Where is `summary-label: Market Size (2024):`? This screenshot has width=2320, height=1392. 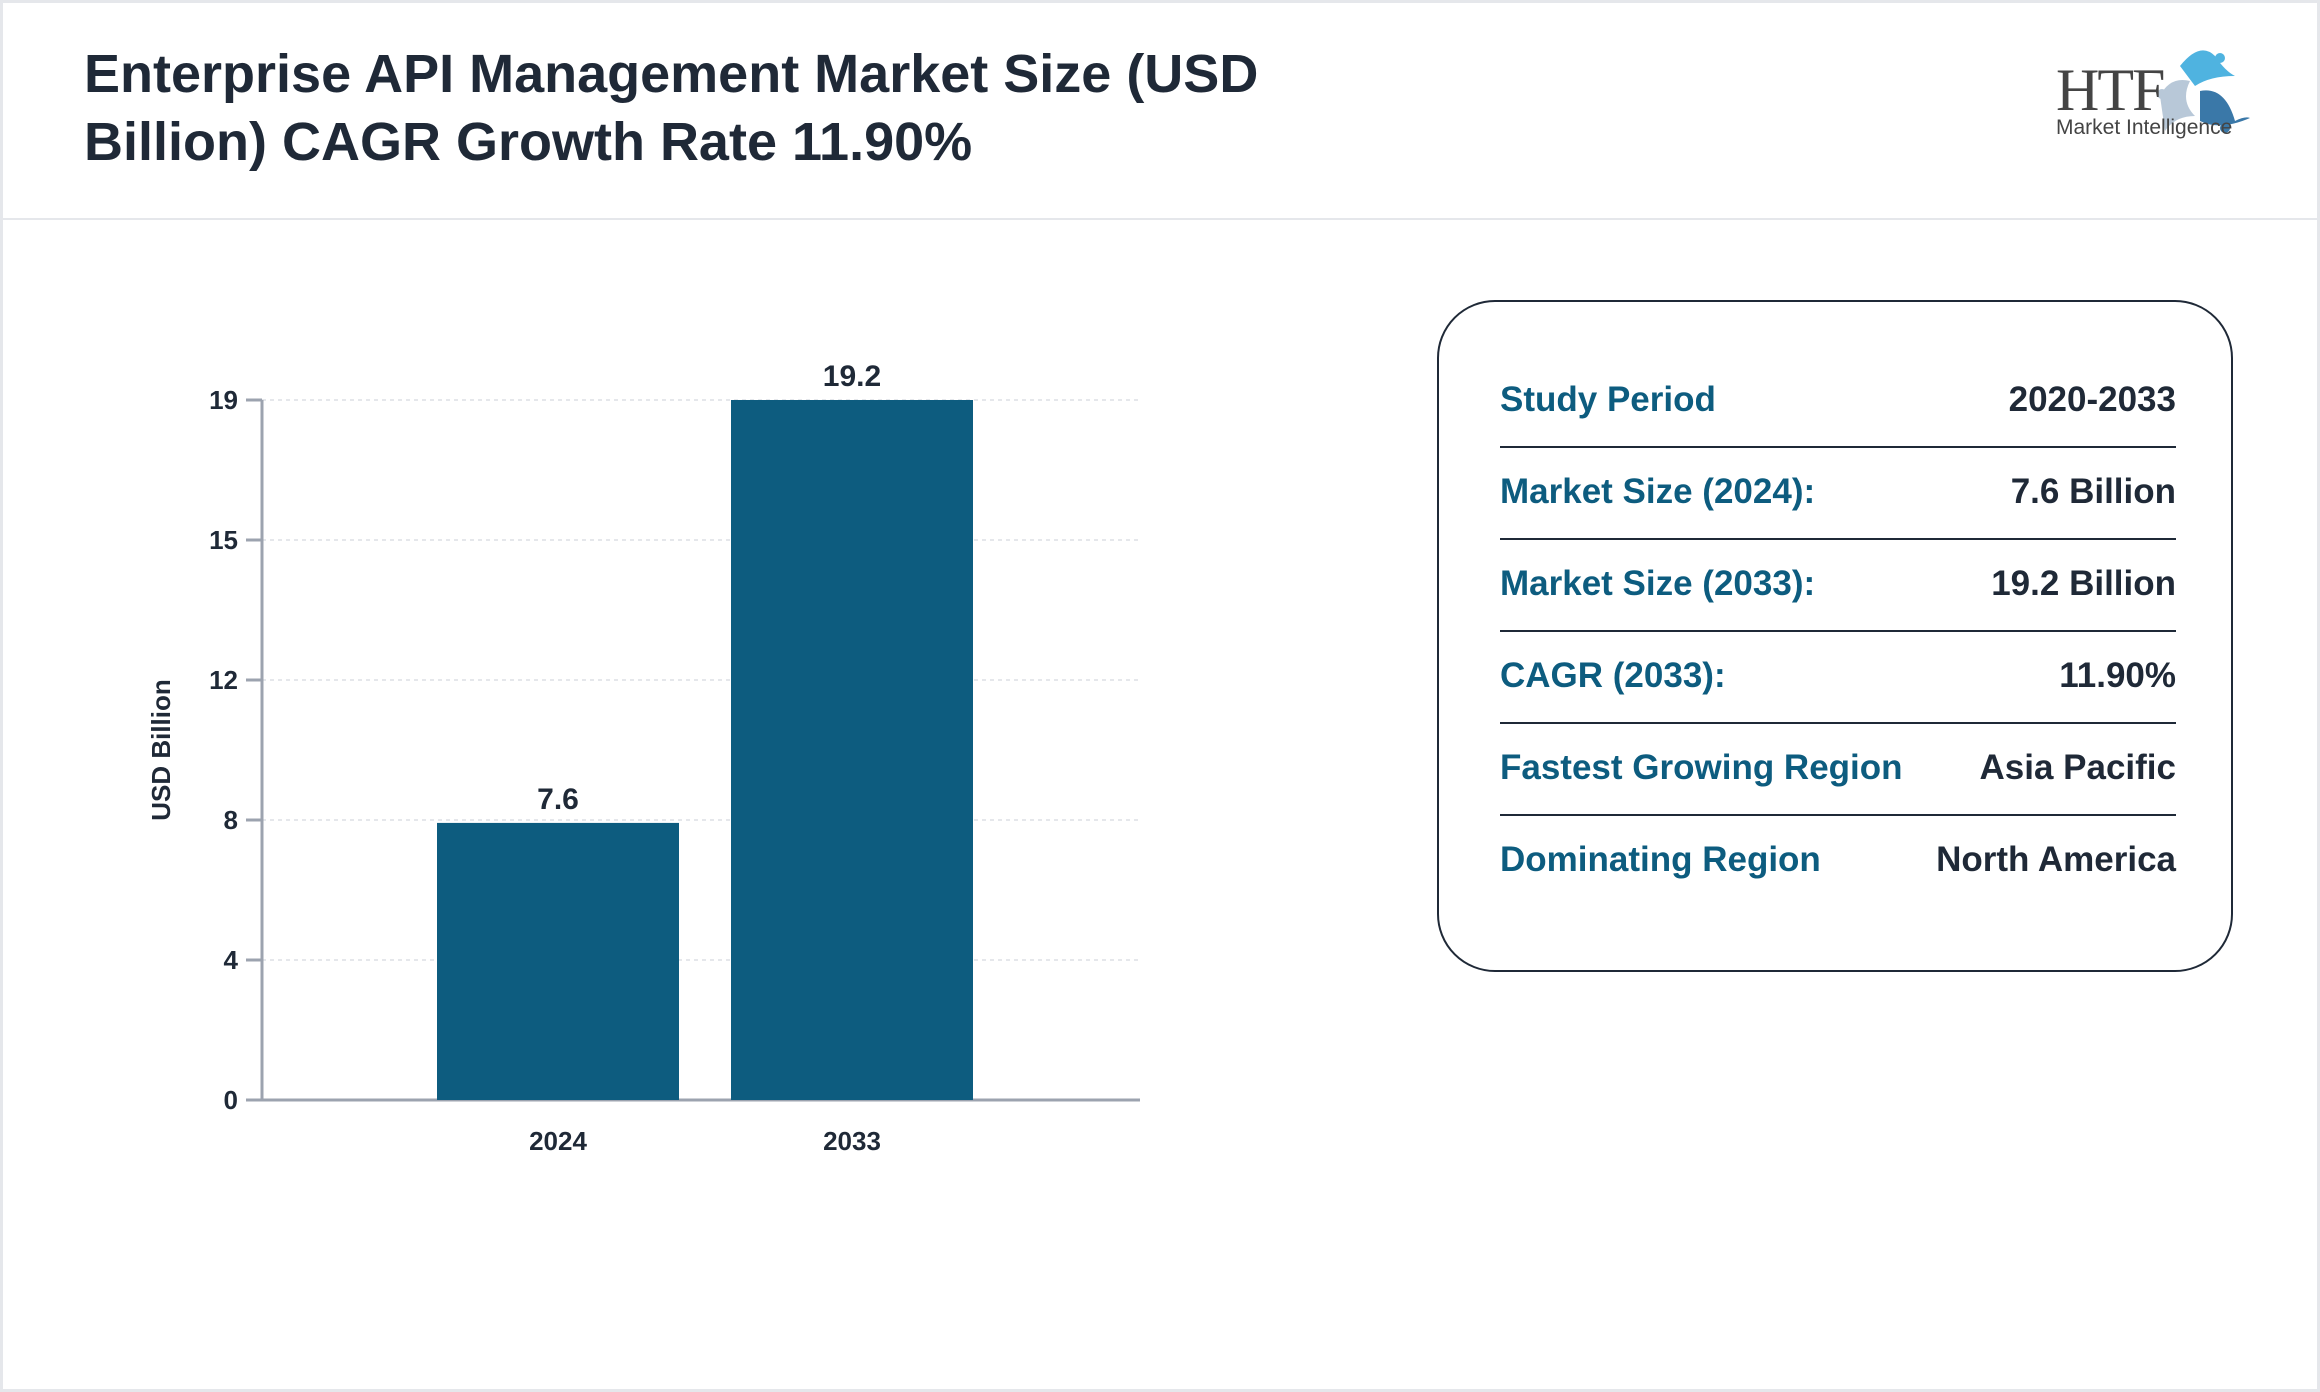
summary-label: Market Size (2024): is located at coordinates (1658, 491).